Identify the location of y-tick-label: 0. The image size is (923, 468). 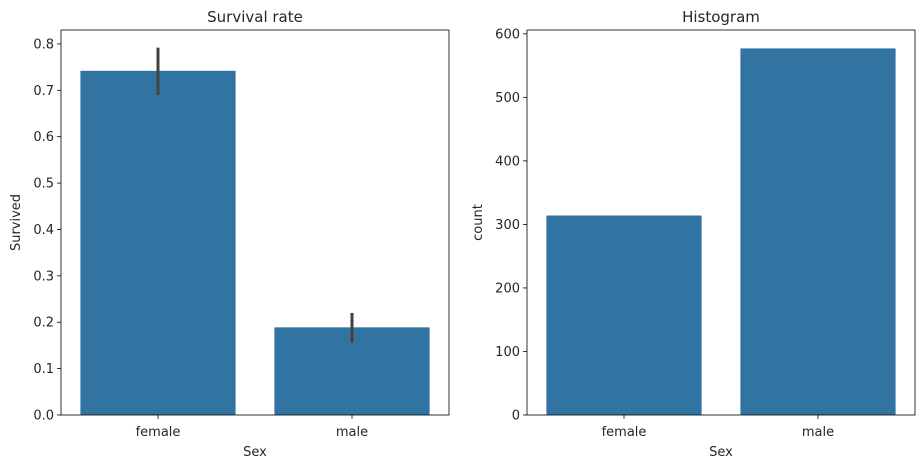
(516, 416).